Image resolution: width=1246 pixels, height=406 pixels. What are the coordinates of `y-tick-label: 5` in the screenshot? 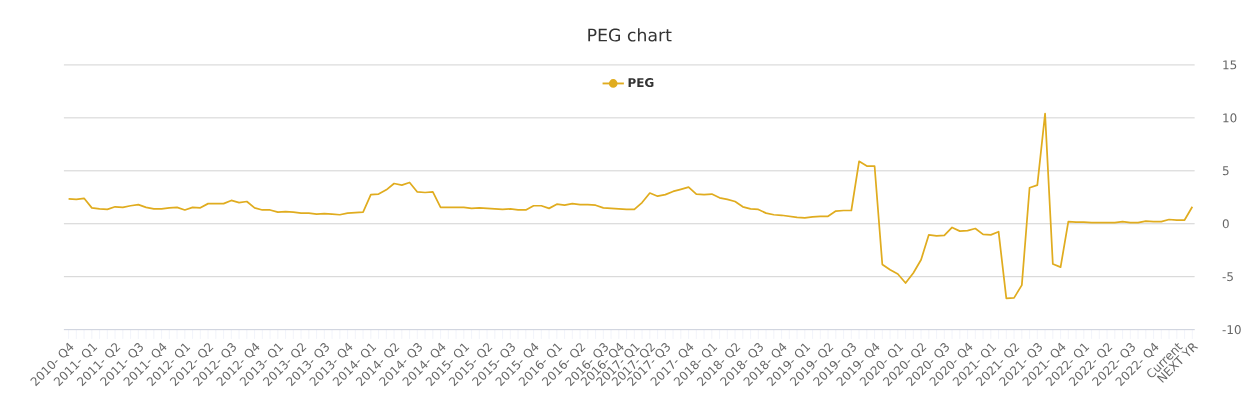 It's located at (1225, 171).